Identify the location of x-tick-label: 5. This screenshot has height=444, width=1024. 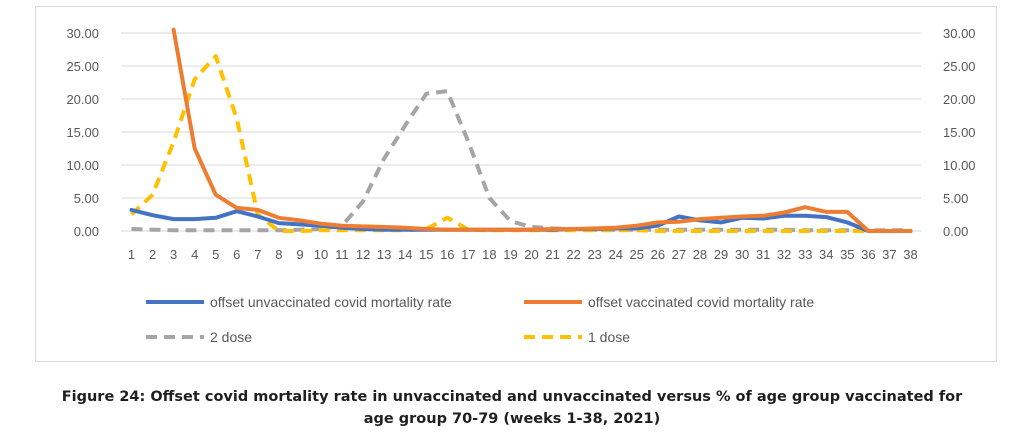
(215, 254).